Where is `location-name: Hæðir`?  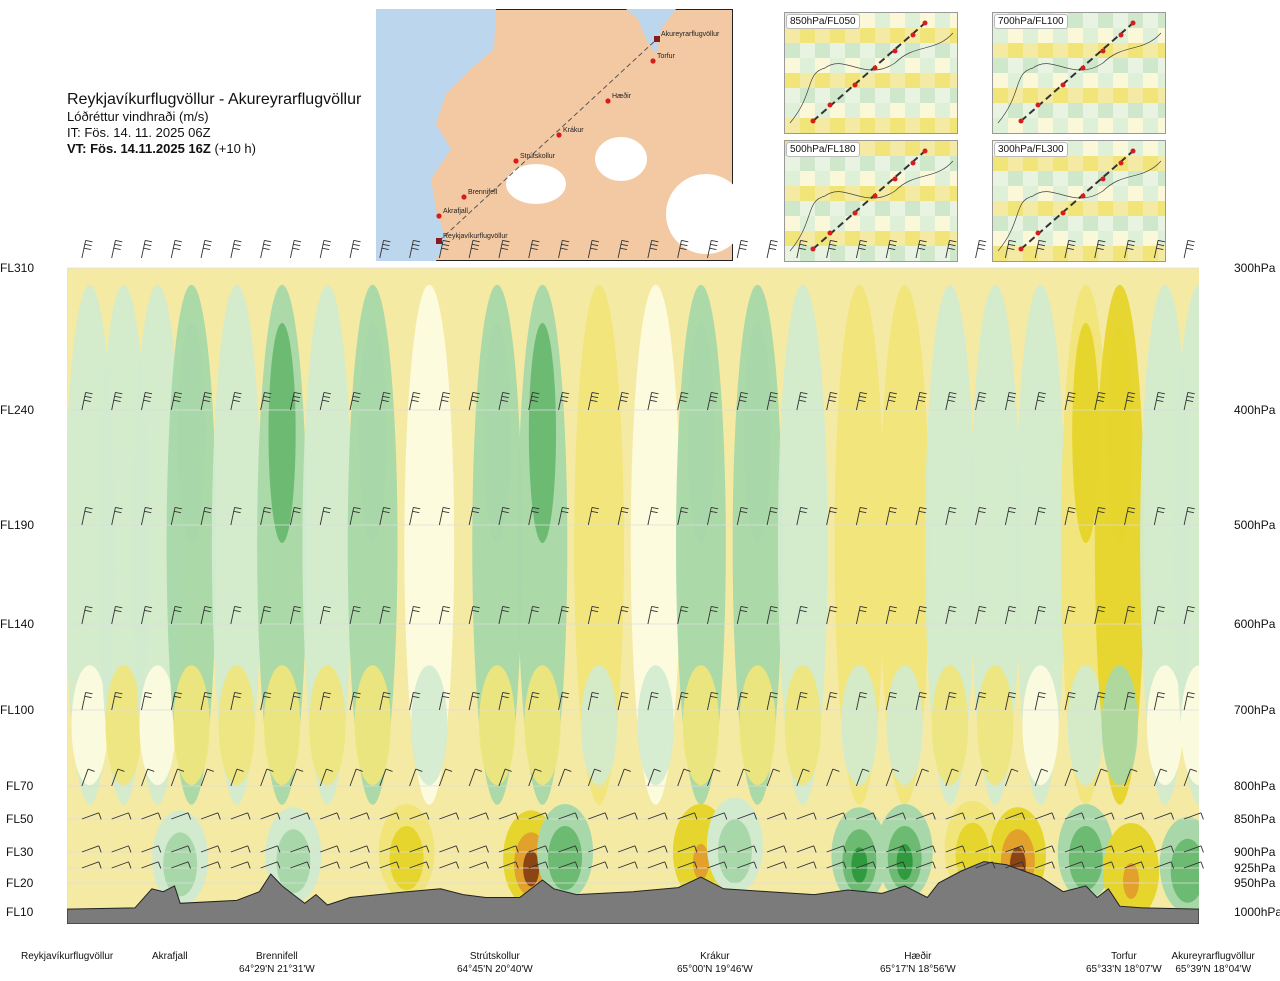 location-name: Hæðir is located at coordinates (918, 956).